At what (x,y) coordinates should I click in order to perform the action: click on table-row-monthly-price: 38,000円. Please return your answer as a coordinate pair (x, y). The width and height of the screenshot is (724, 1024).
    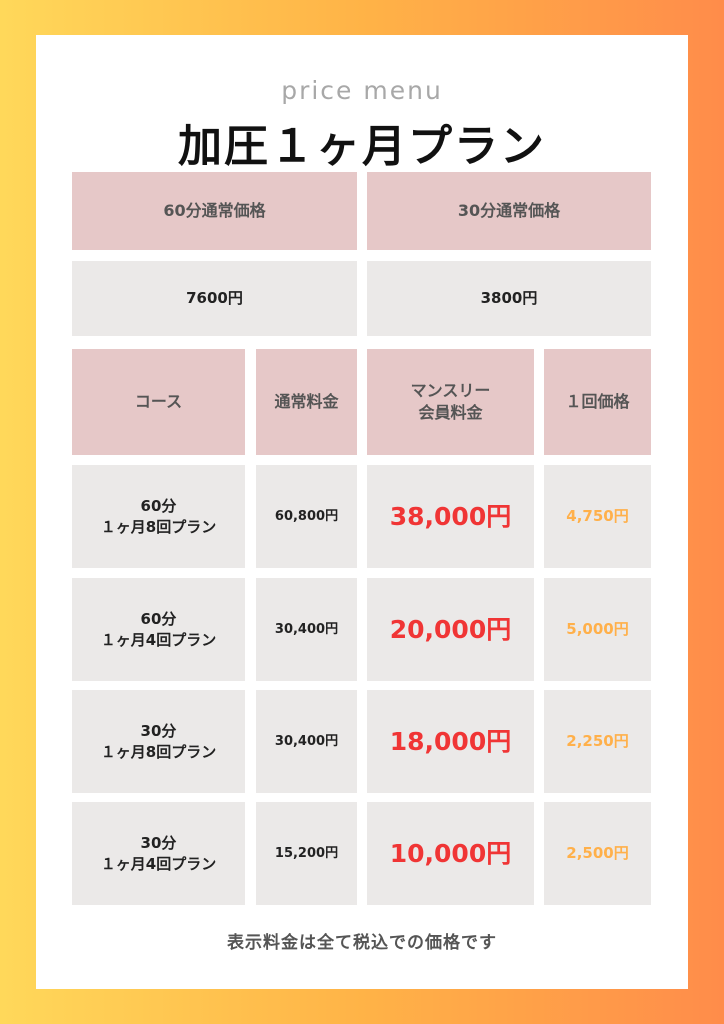
    Looking at the image, I should click on (450, 516).